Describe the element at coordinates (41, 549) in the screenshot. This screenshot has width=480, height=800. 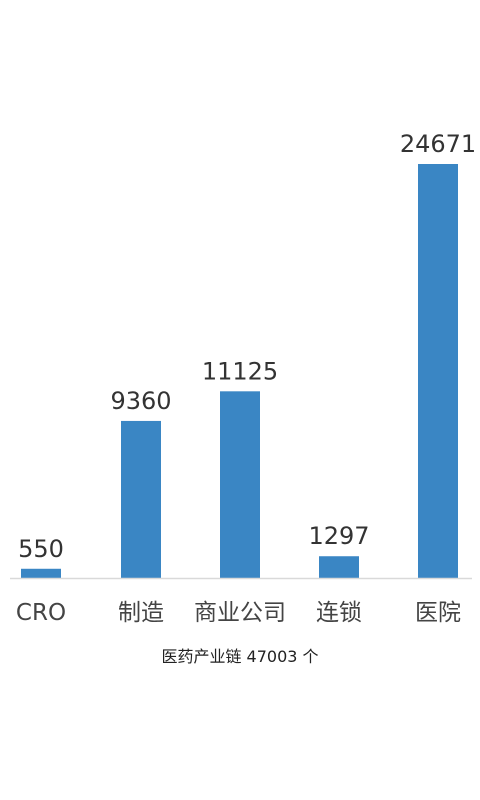
I see `value-label-0: 550` at that location.